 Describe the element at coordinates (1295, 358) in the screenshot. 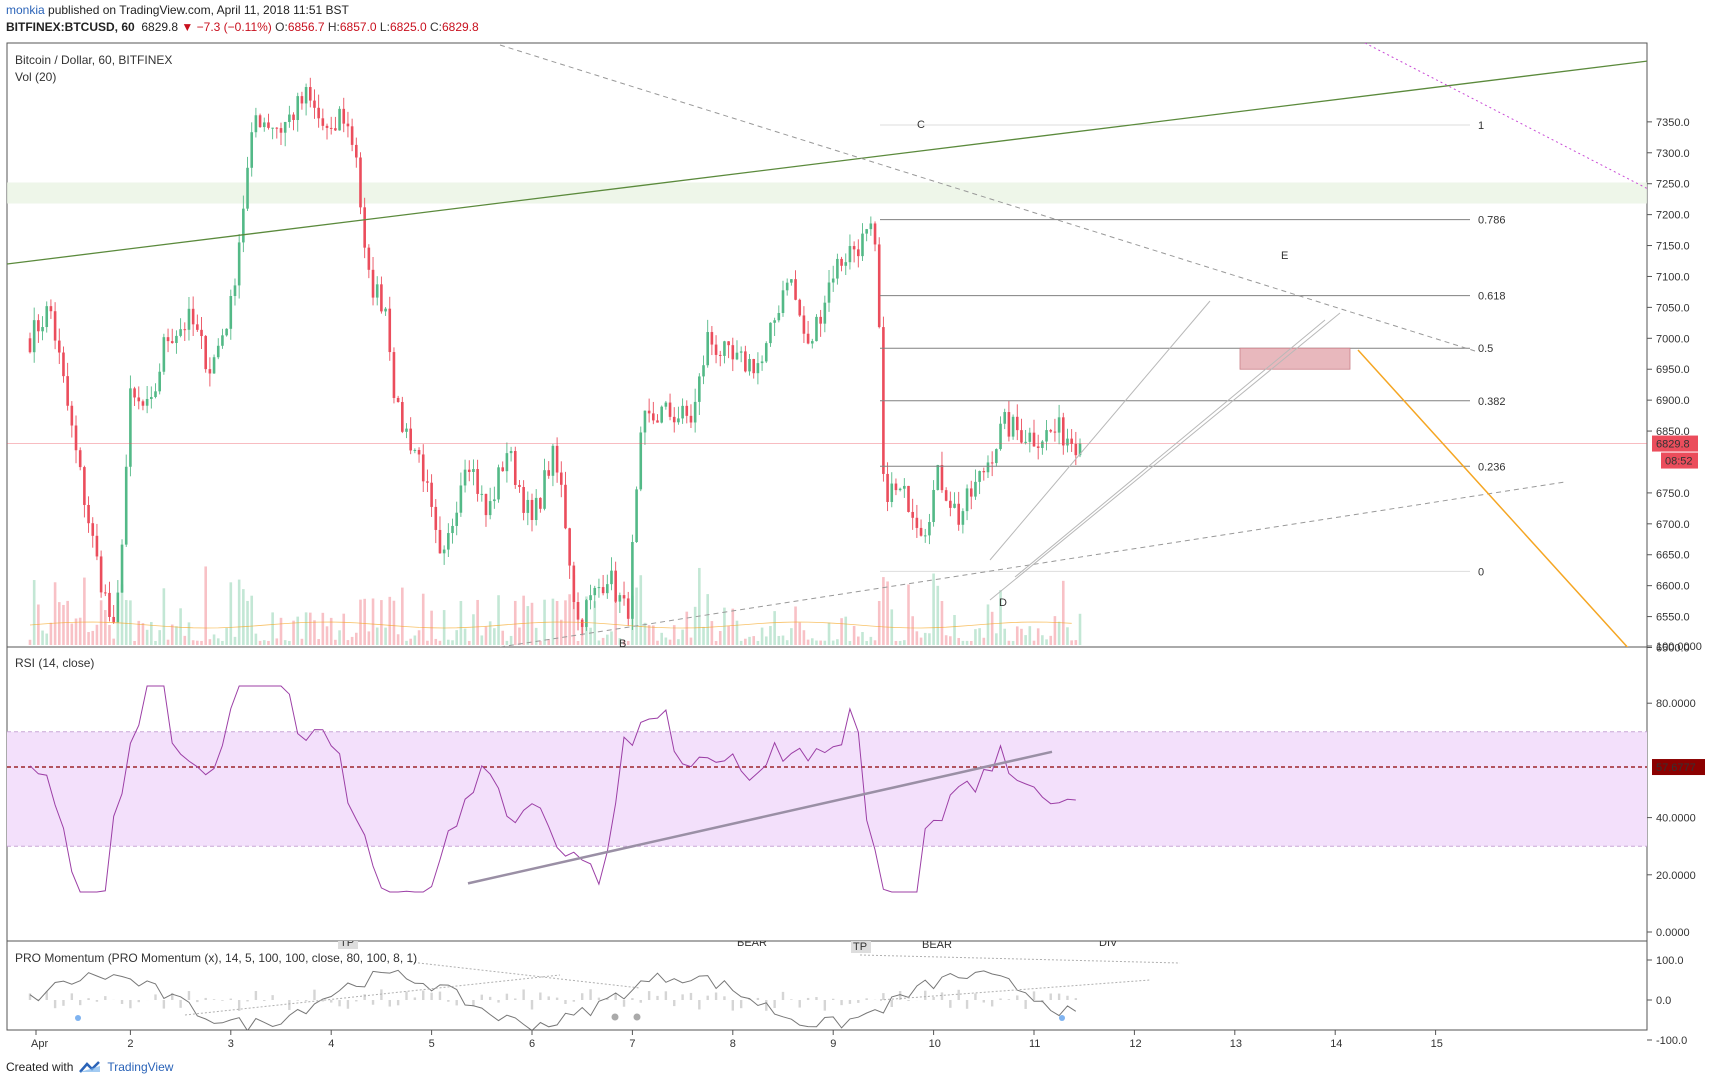

I see `resistance-box` at that location.